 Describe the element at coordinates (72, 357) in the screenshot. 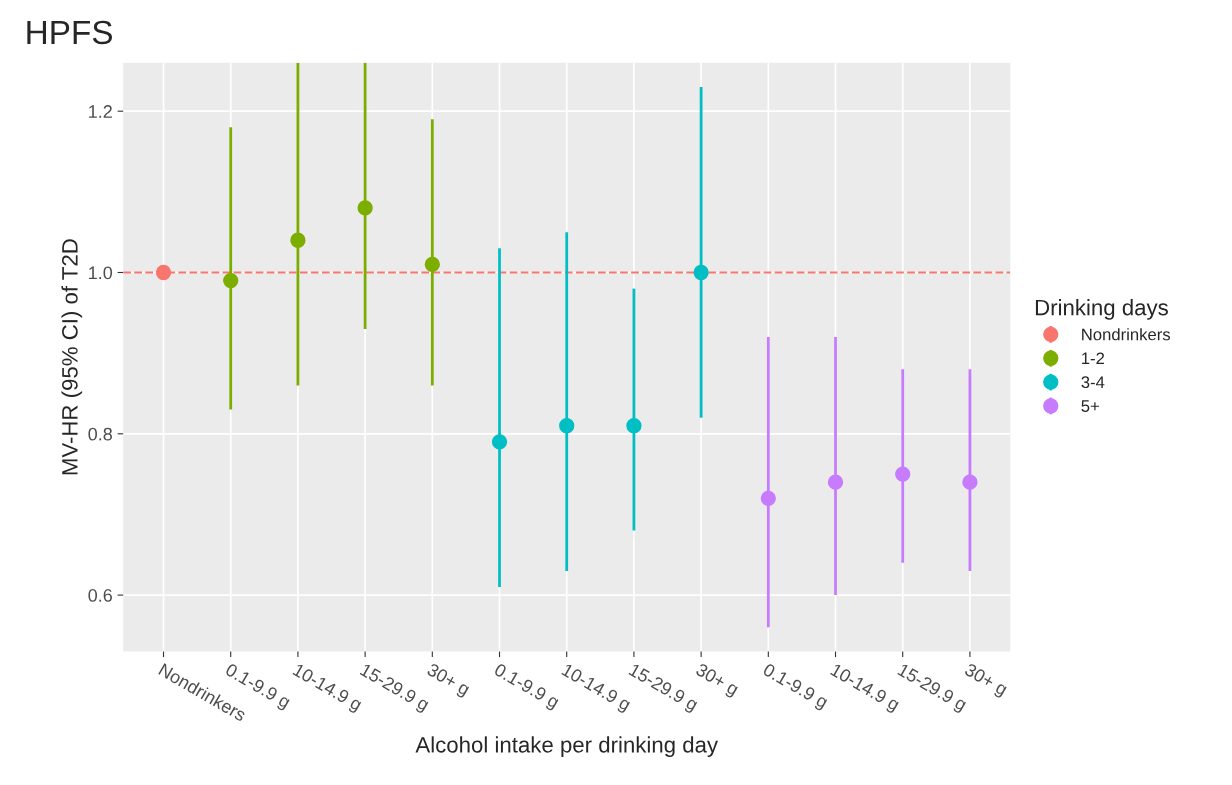

I see `y-axis-title: MV-HR (95% CI) of T2D` at that location.